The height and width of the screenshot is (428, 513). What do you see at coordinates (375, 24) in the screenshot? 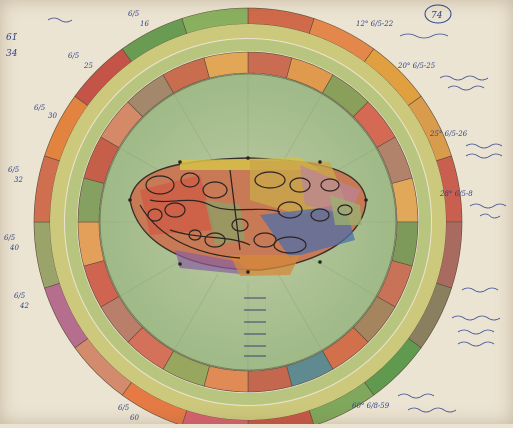
I see `note-1: 12° 6/5-22` at bounding box center [375, 24].